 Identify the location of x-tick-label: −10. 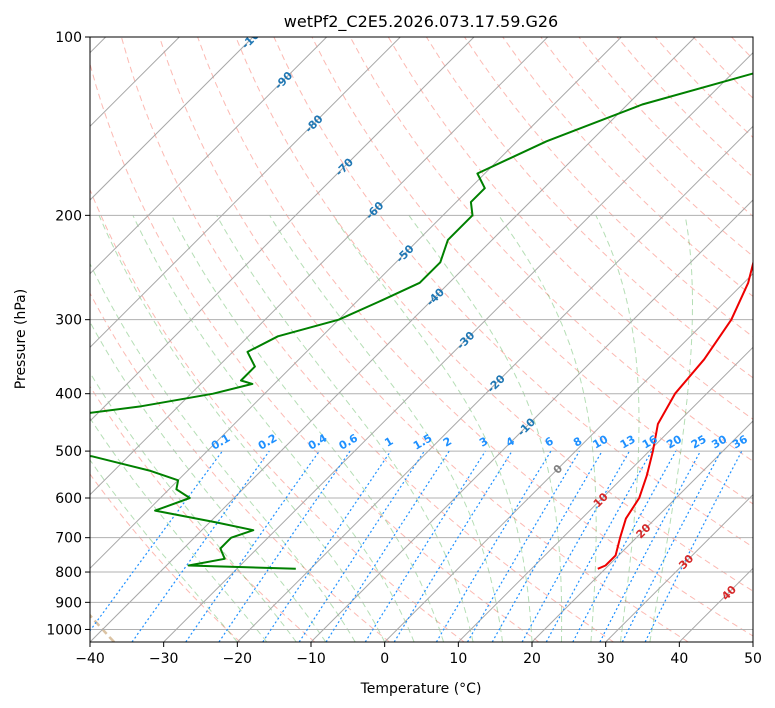
(311, 659).